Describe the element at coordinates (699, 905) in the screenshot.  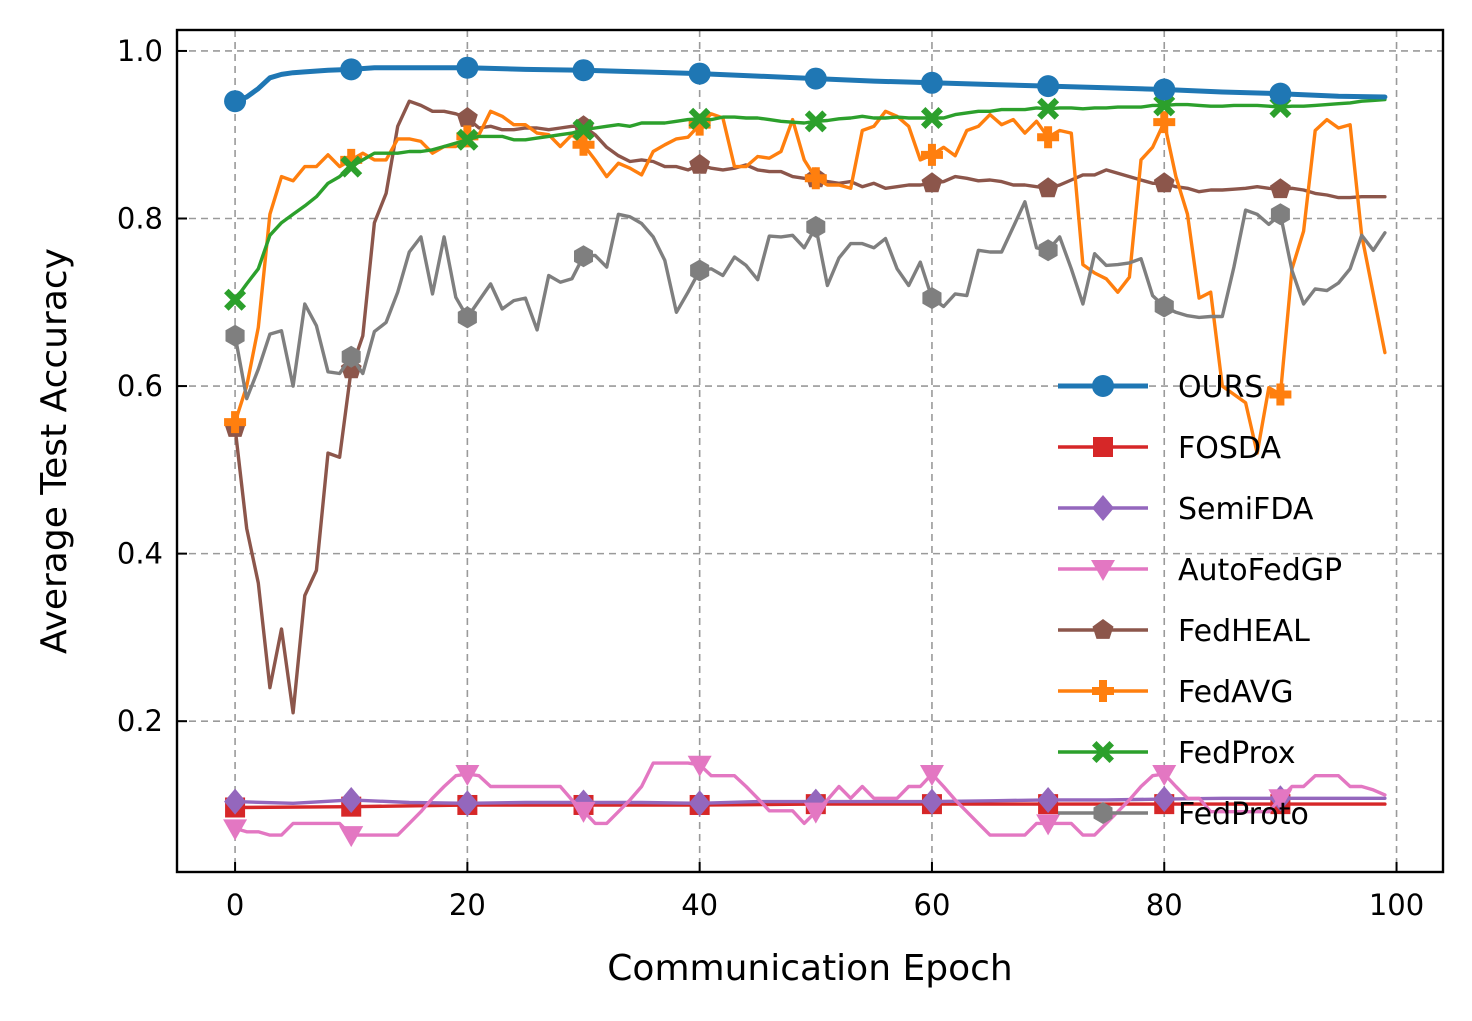
I see `x-tick-label: 40` at that location.